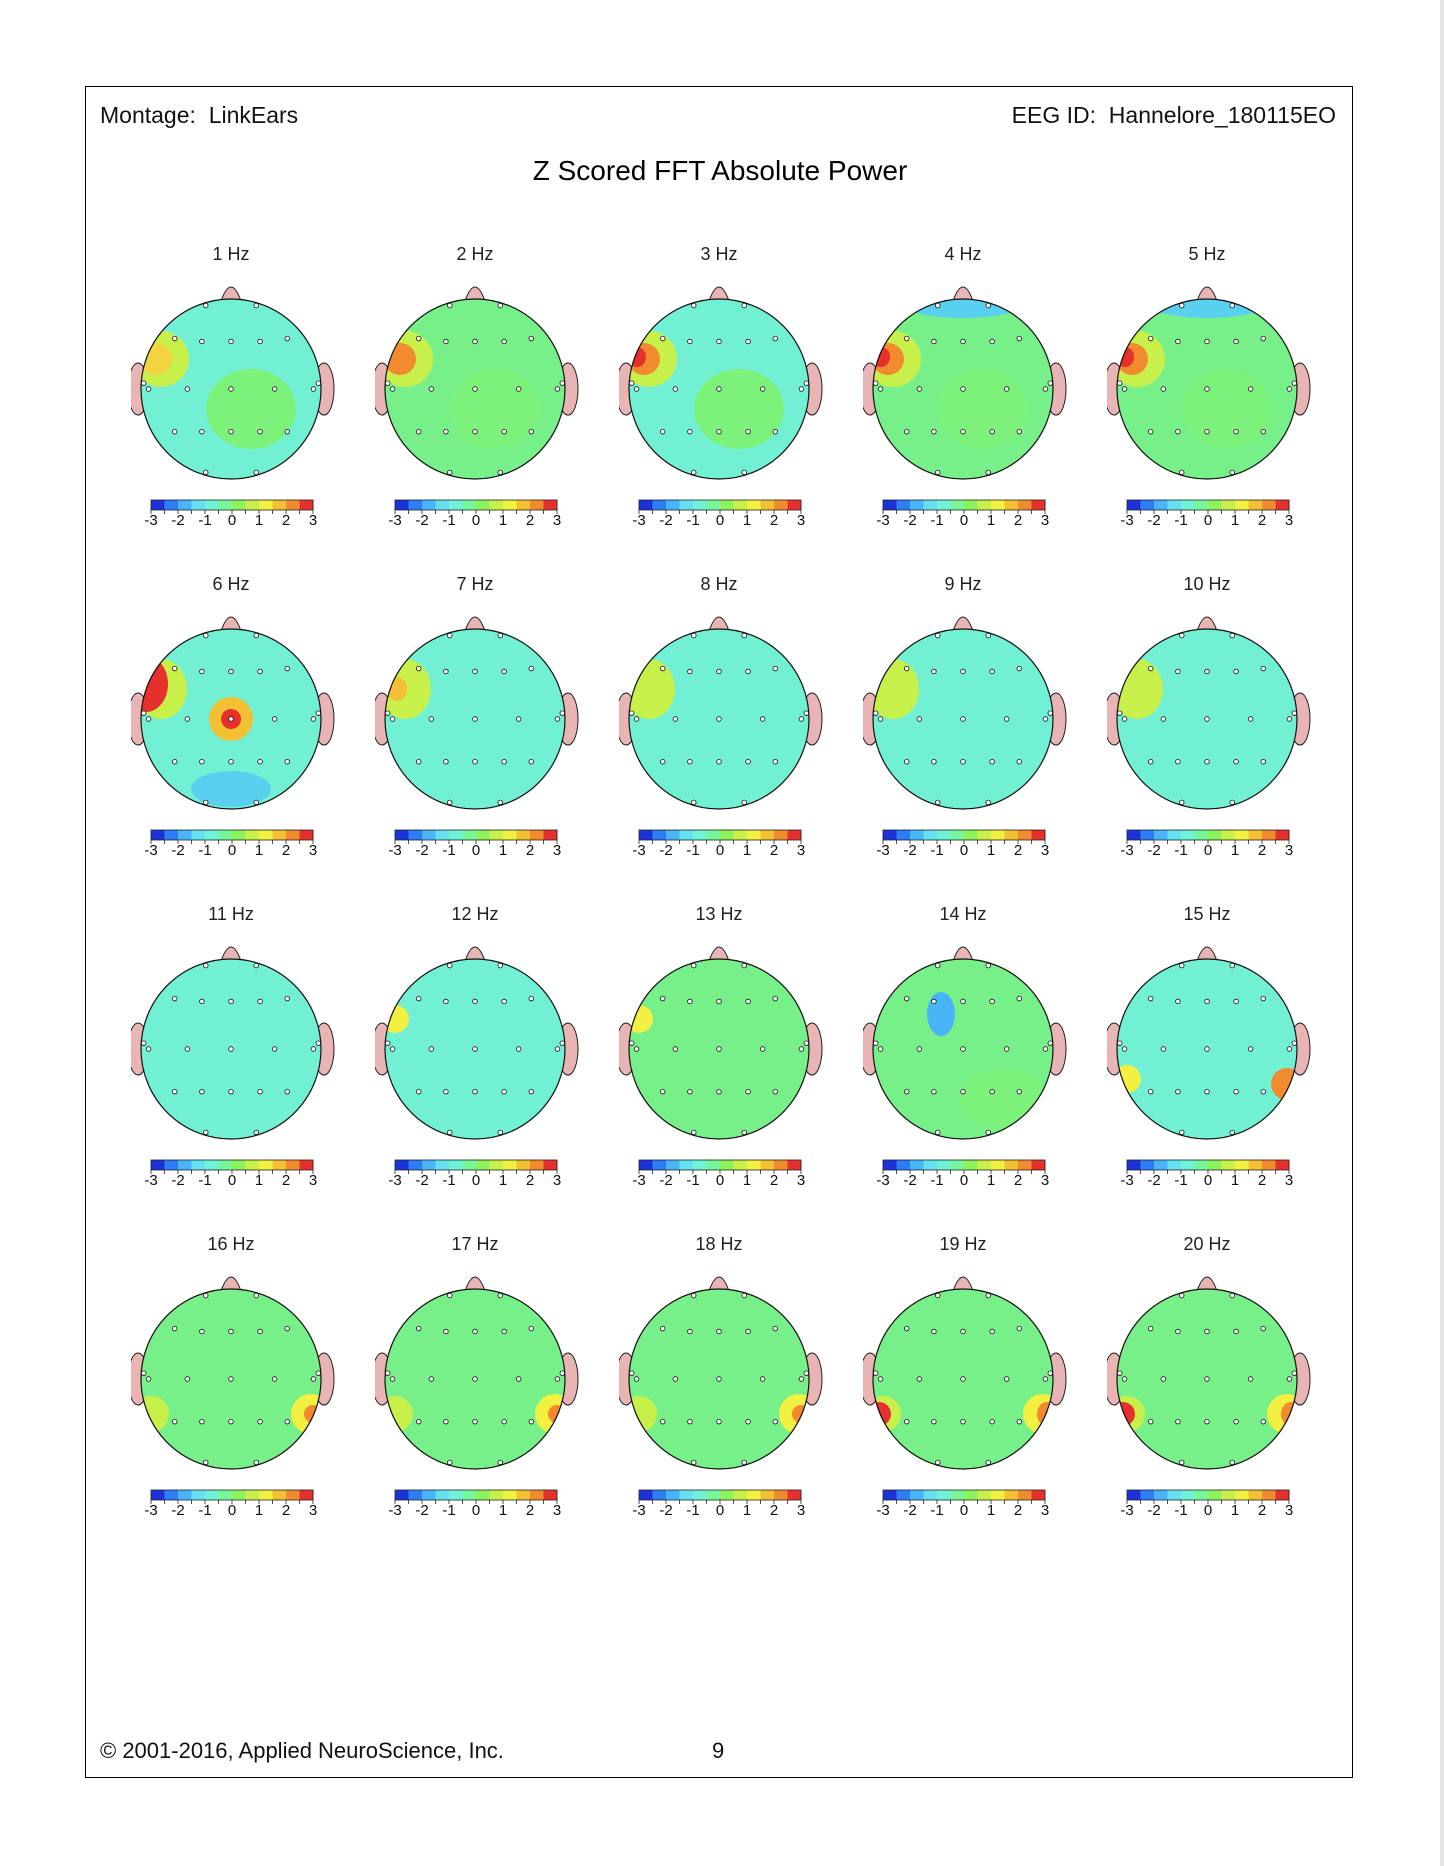  Describe the element at coordinates (422, 520) in the screenshot. I see `colorbar-tick-label: -2` at that location.